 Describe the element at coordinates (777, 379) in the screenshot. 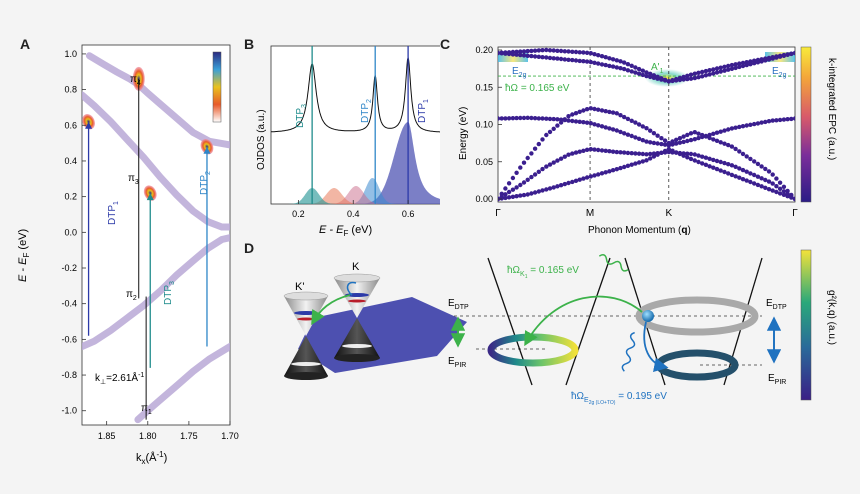

I see `epir-right-label: EPIR` at that location.